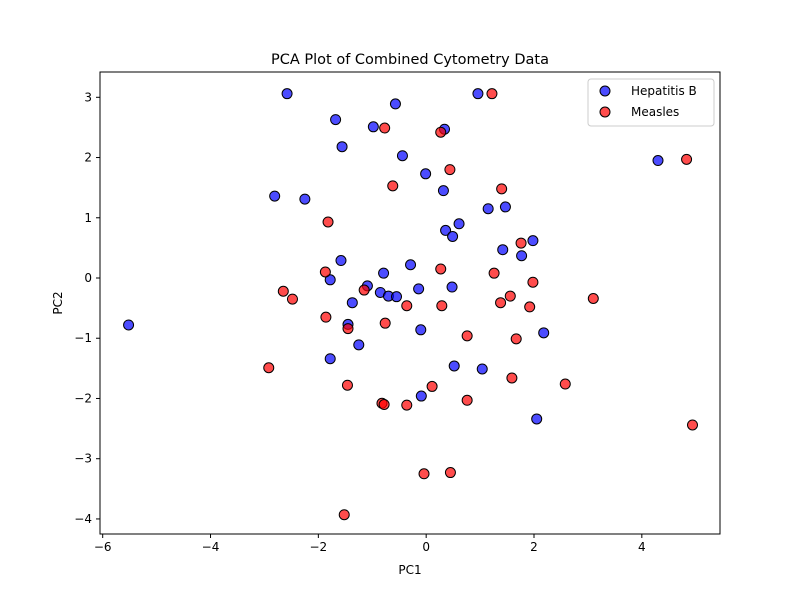  I want to click on x-tick-label: 4, so click(642, 547).